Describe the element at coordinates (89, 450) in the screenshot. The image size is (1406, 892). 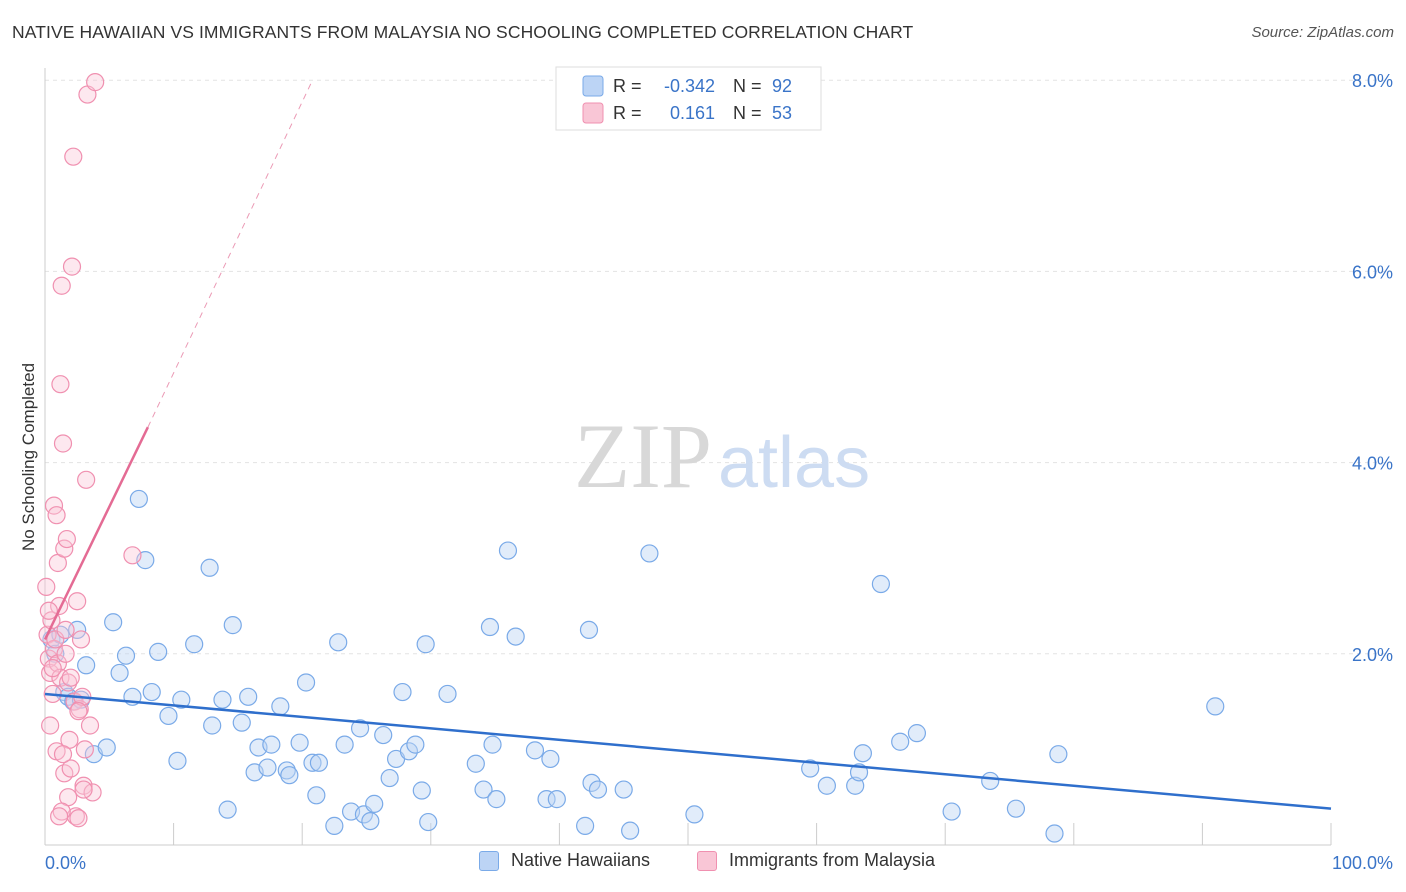
I see `series-immigrants-from-malaysia` at that location.